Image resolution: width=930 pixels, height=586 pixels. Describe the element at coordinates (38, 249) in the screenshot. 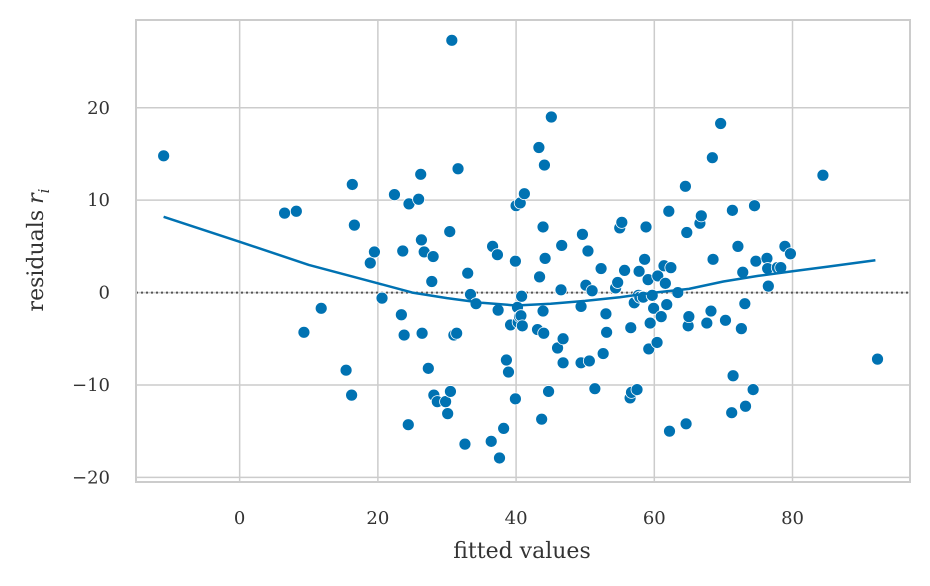

I see `y-axis-title: residuals ri` at that location.